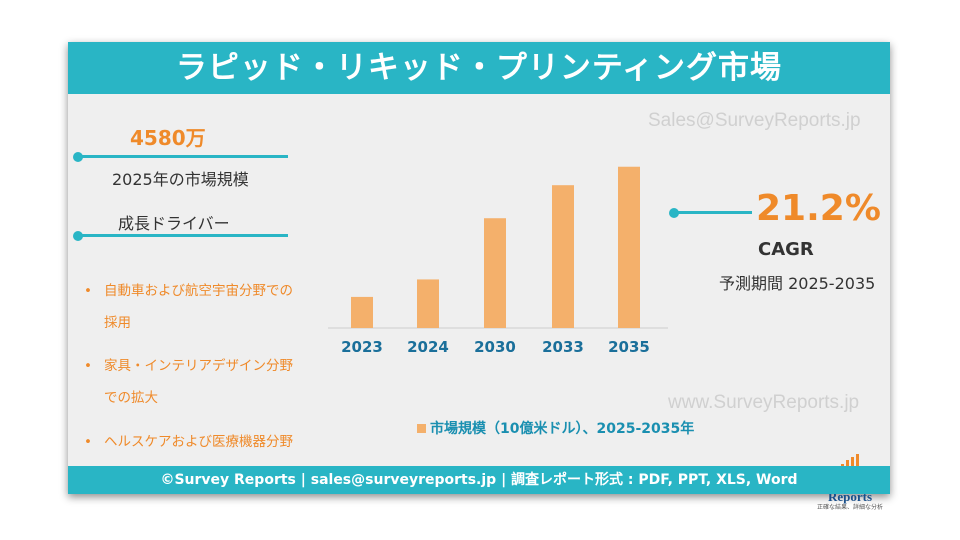  I want to click on bar-2024, so click(428, 303).